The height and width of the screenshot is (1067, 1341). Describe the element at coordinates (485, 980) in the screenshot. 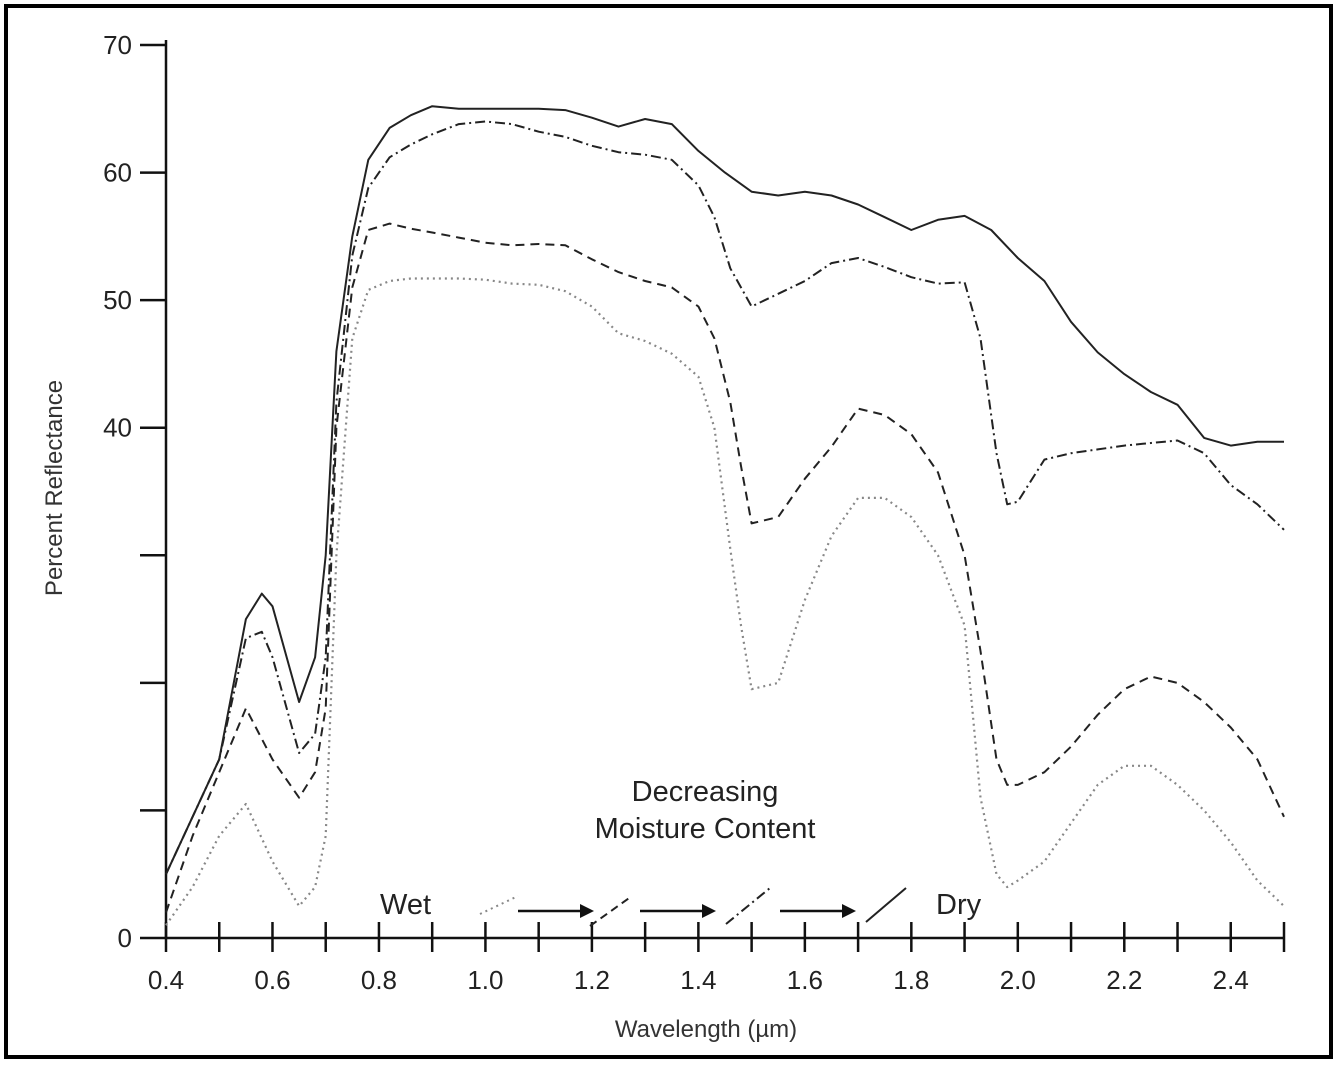

I see `x-tick-label: 1.0` at that location.